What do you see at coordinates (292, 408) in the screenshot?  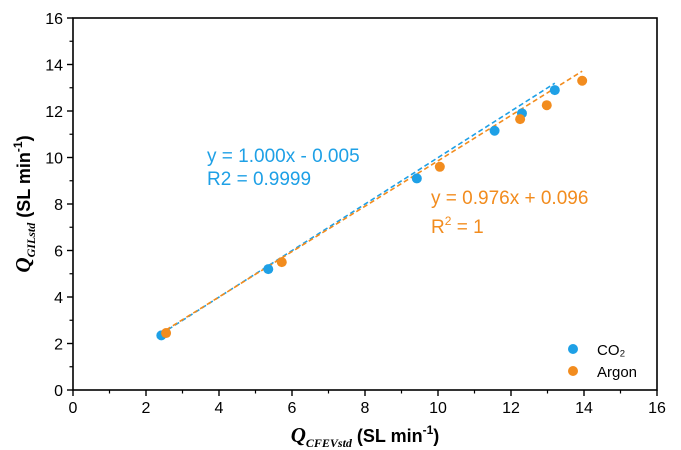 I see `x-tick-label: 6` at bounding box center [292, 408].